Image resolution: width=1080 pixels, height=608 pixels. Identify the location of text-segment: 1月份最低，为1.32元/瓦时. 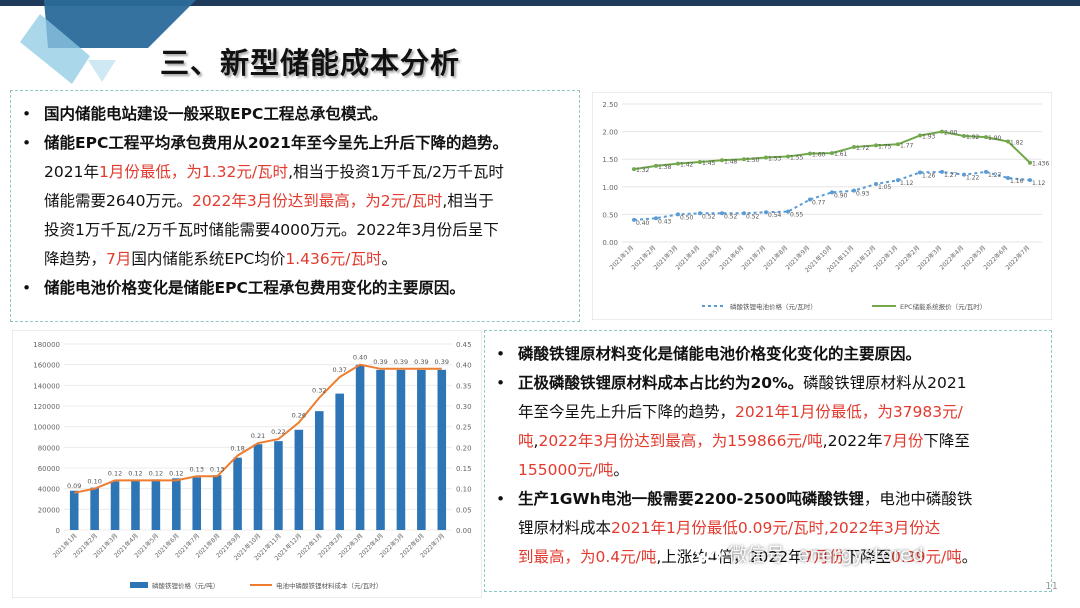
(193, 172).